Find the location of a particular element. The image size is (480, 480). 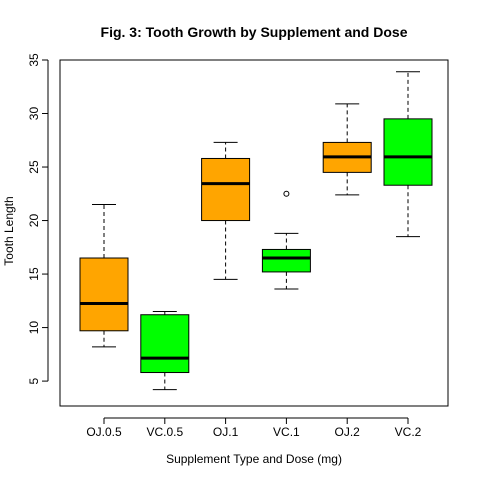

x-tick-label: OJ.2 is located at coordinates (348, 432).